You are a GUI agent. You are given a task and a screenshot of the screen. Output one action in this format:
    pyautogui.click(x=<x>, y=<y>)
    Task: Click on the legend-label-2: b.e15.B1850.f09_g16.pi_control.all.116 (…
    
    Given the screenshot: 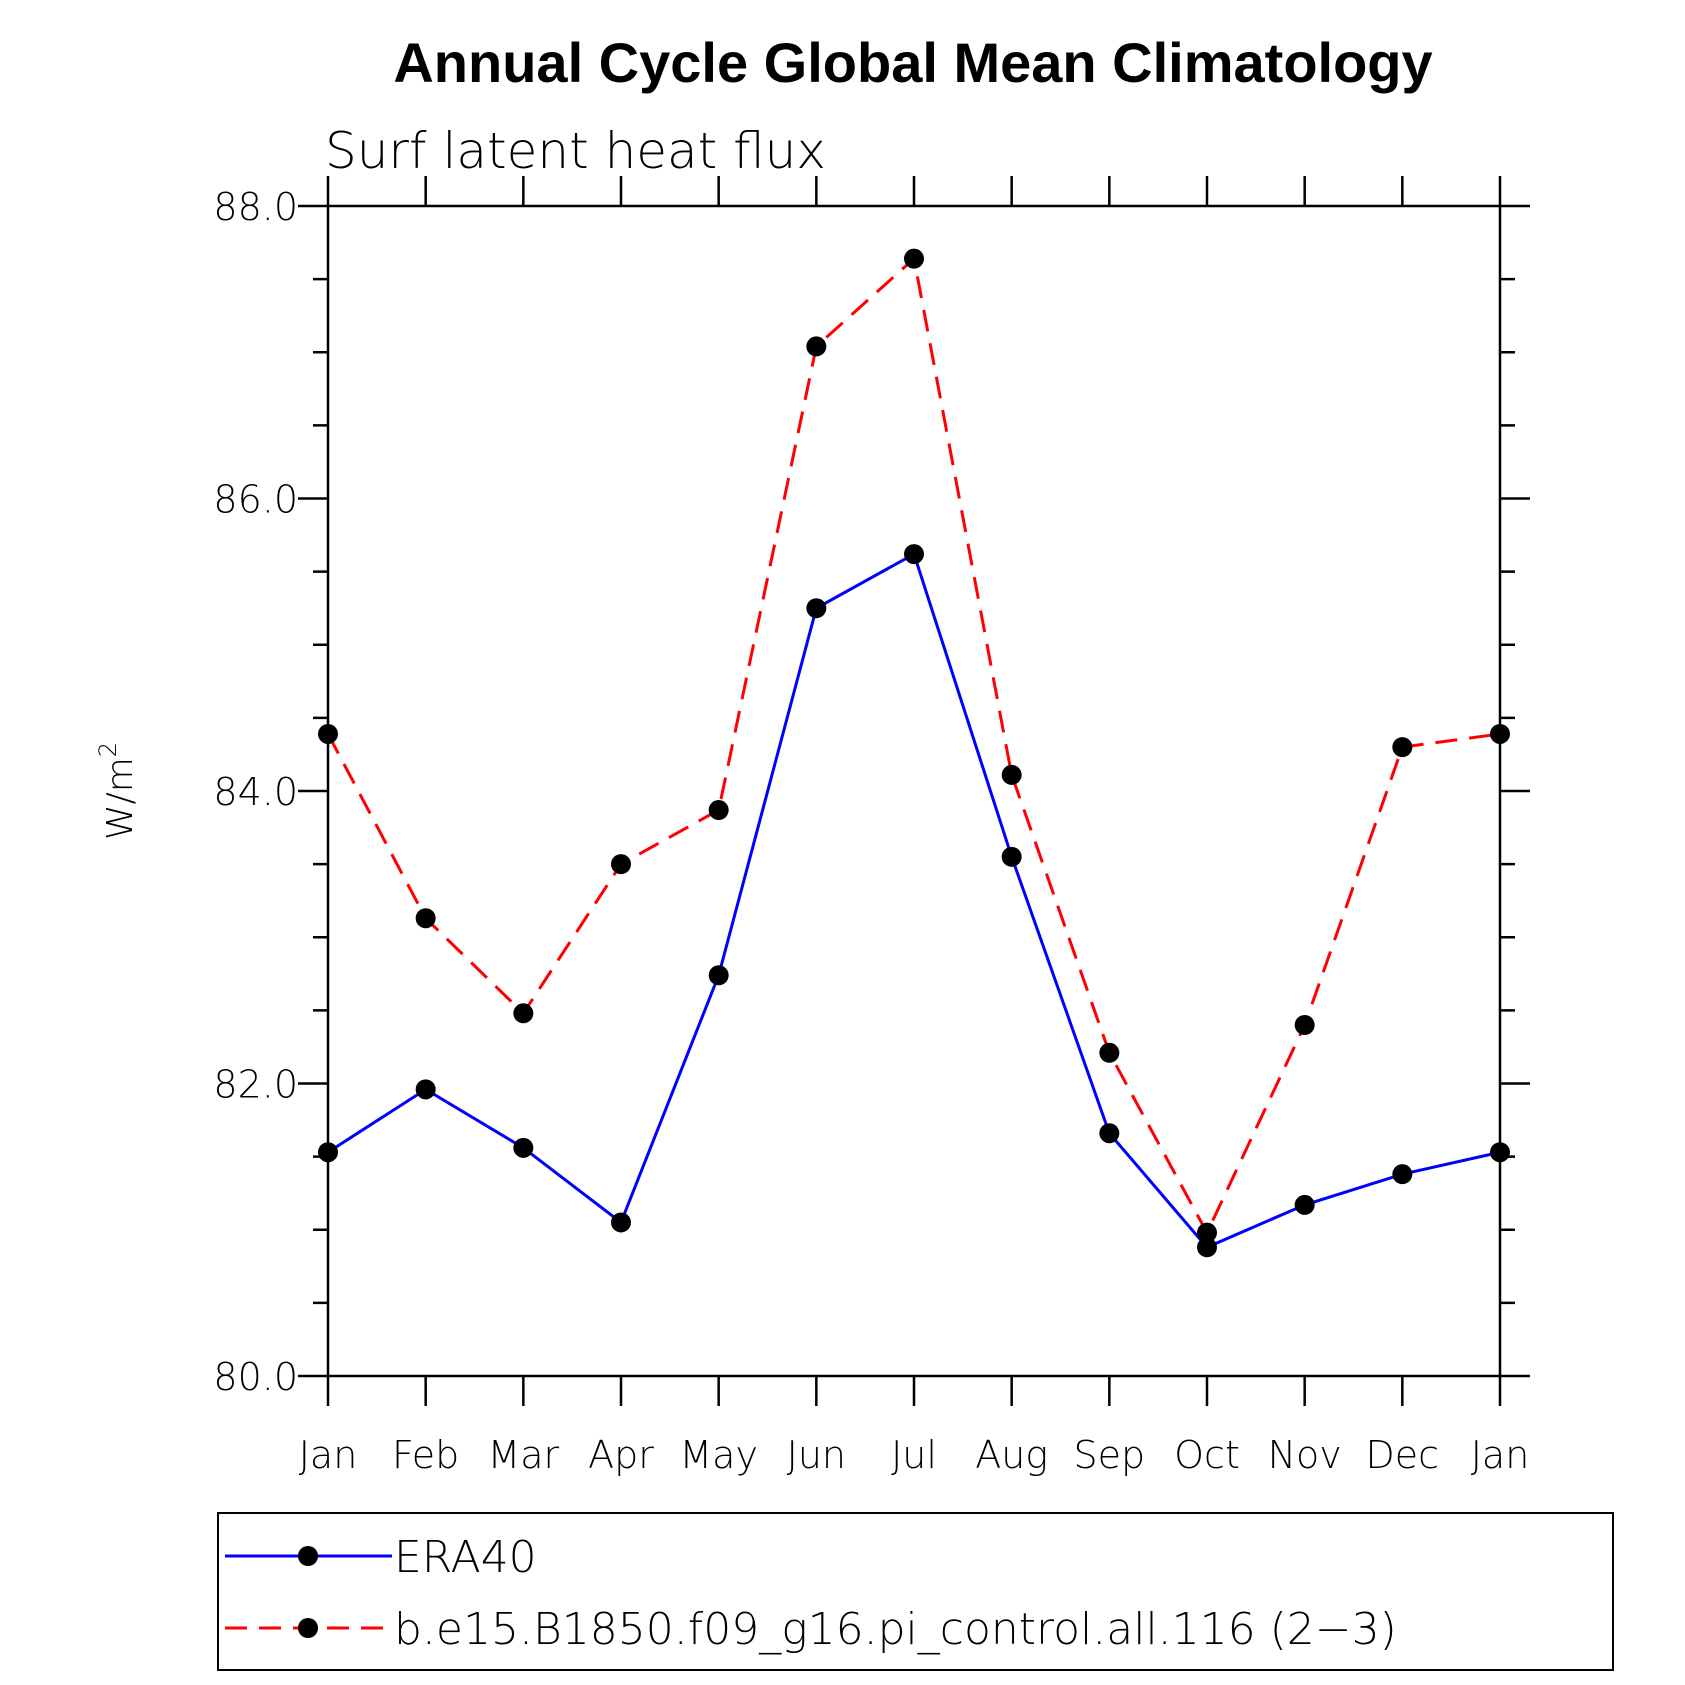 What is the action you would take?
    pyautogui.click(x=895, y=1629)
    